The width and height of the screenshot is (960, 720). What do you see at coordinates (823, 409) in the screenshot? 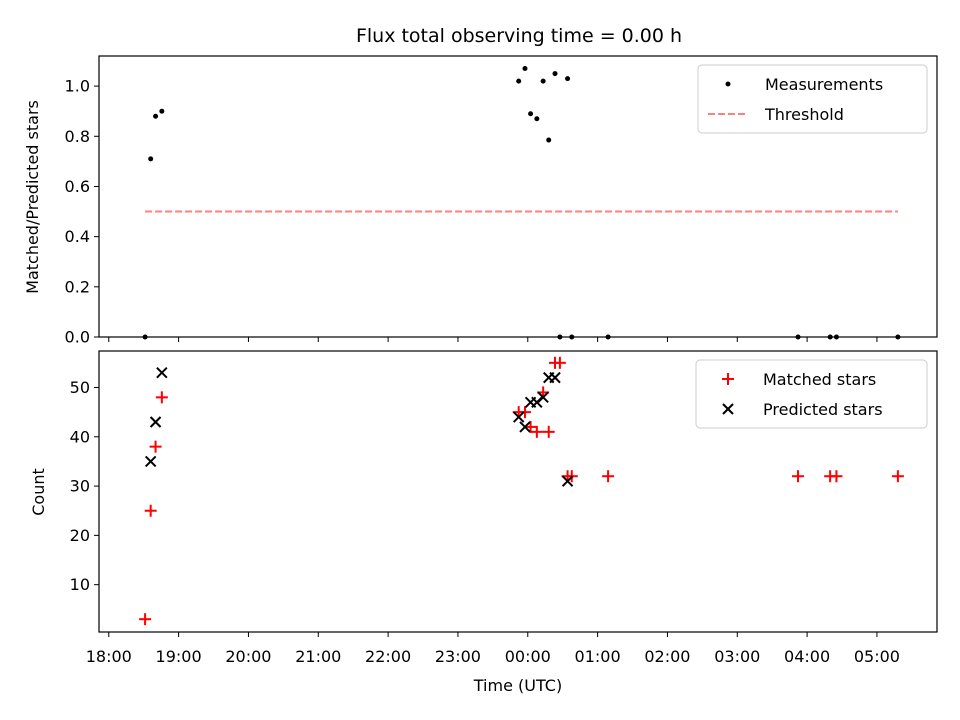
I see `legend-predicted-label: Predicted stars` at bounding box center [823, 409].